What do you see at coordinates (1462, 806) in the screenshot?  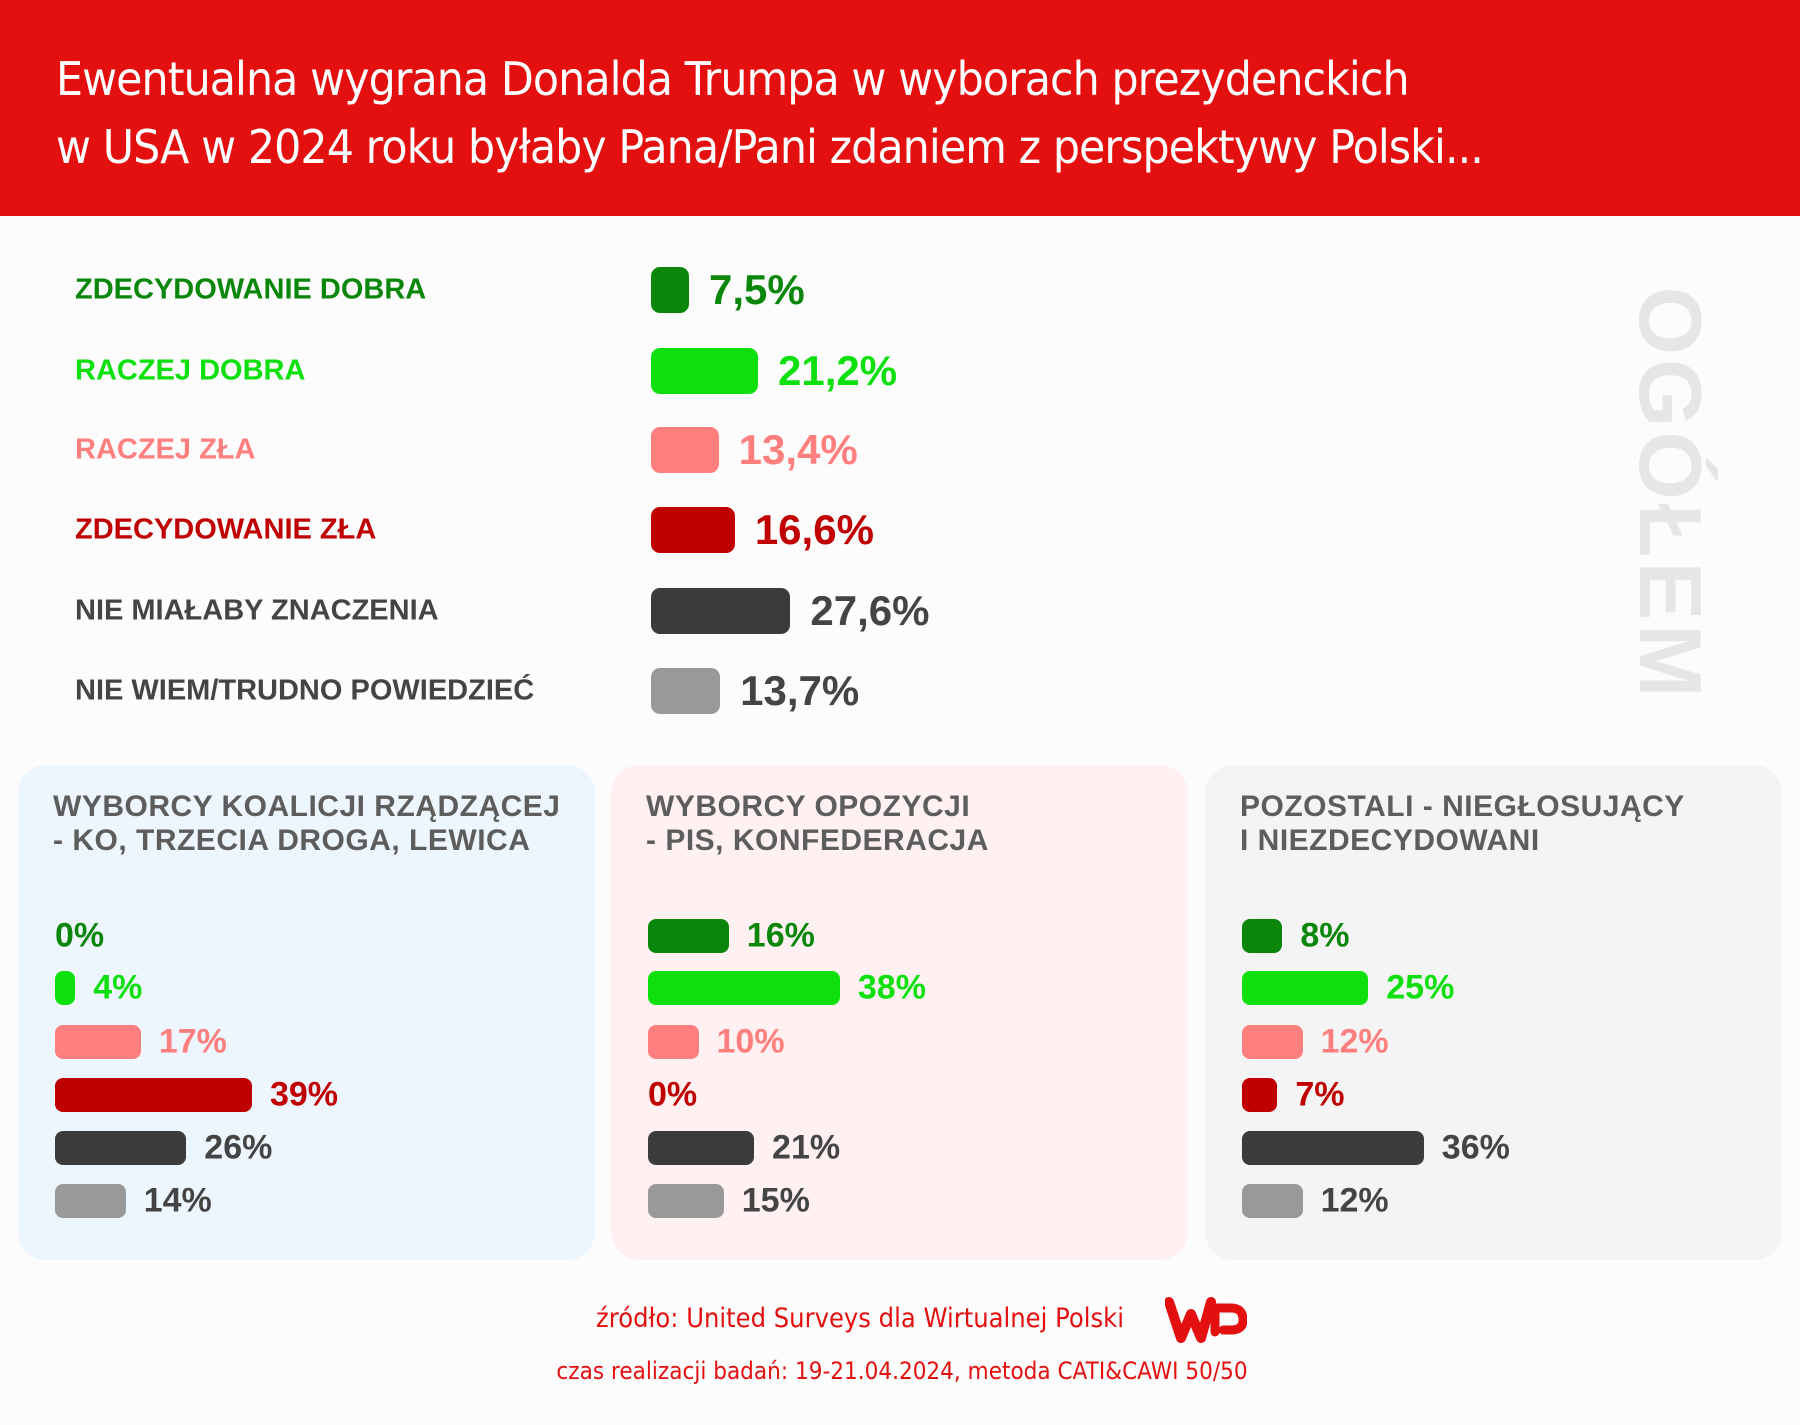 I see `panel-title-line: POZOSTALI - NIEGŁOSUJĄCY` at bounding box center [1462, 806].